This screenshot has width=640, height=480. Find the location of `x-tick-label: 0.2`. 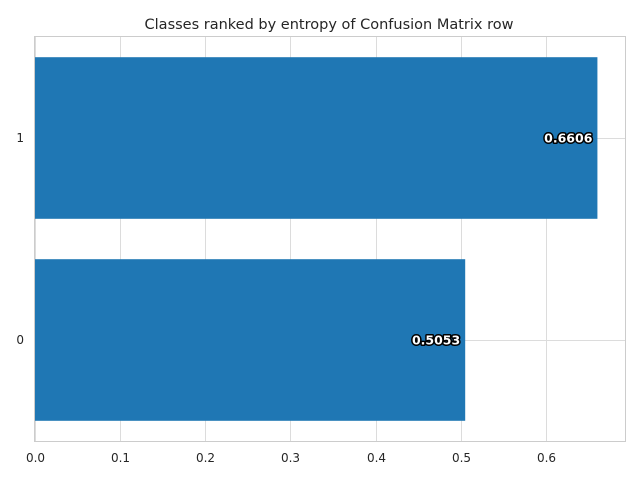

x-tick-label: 0.2 is located at coordinates (205, 458).